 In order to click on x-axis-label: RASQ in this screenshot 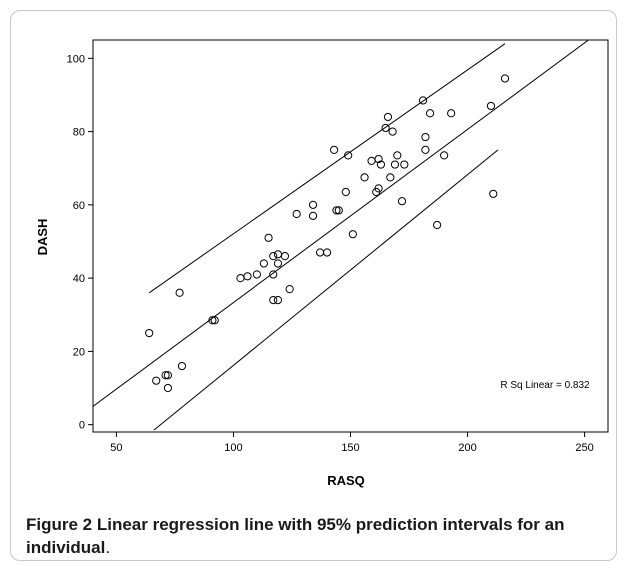, I will do `click(346, 480)`.